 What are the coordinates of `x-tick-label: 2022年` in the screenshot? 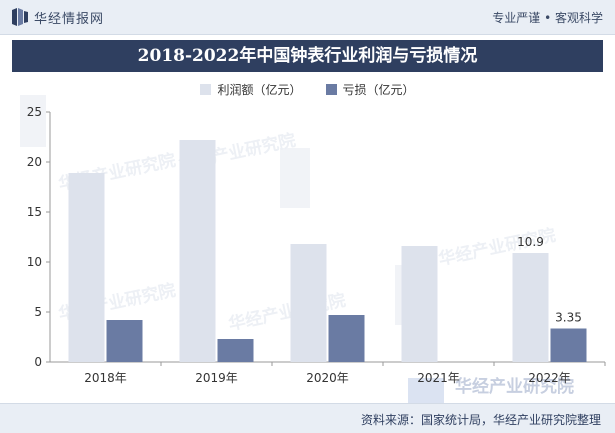 It's located at (549, 378).